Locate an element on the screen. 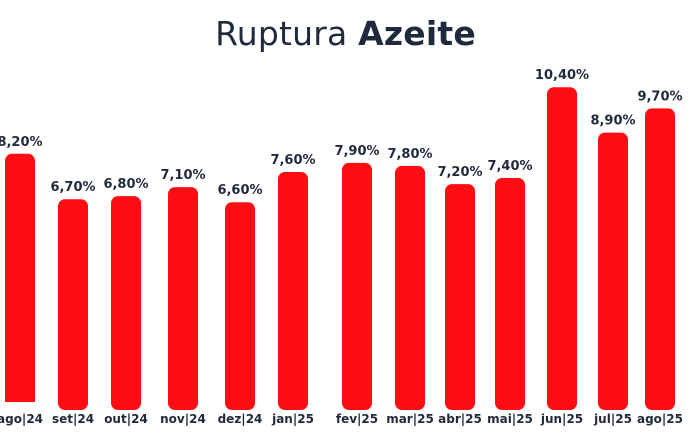 The height and width of the screenshot is (433, 691). x-tick-label-ago|25: ago|25 is located at coordinates (660, 419).